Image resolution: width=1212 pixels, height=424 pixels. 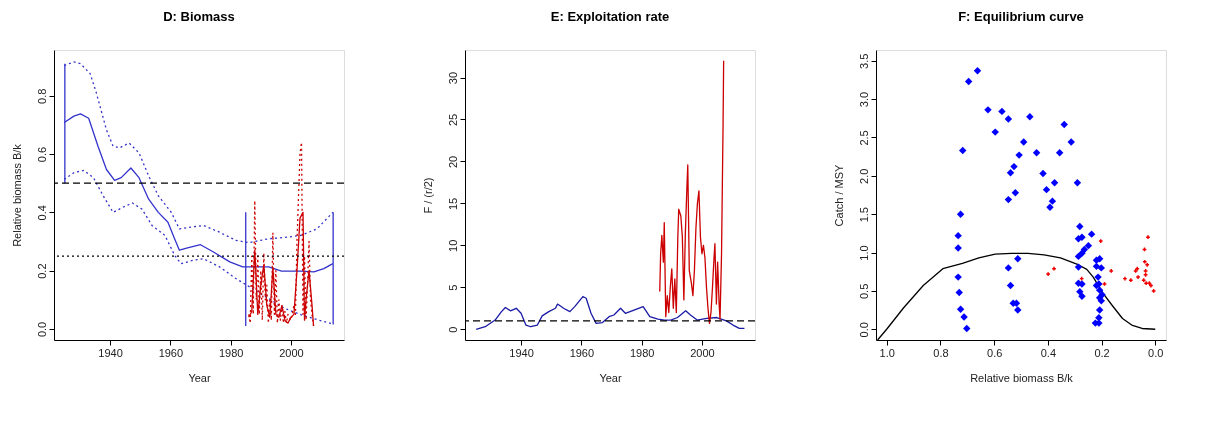 I want to click on y-tick-label: 0.4, so click(x=41, y=213).